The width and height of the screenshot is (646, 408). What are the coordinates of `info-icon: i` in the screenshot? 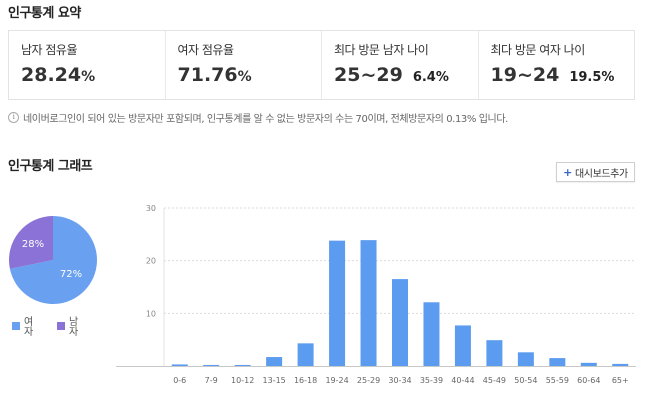 It's located at (13, 117).